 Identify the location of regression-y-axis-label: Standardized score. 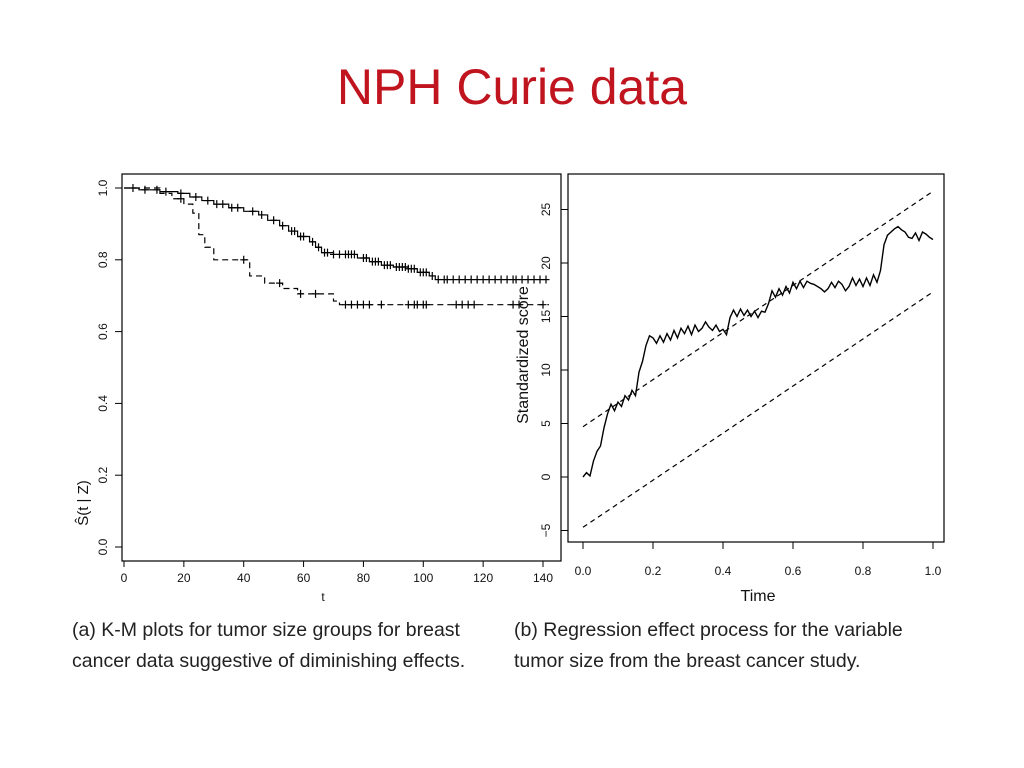
(523, 355).